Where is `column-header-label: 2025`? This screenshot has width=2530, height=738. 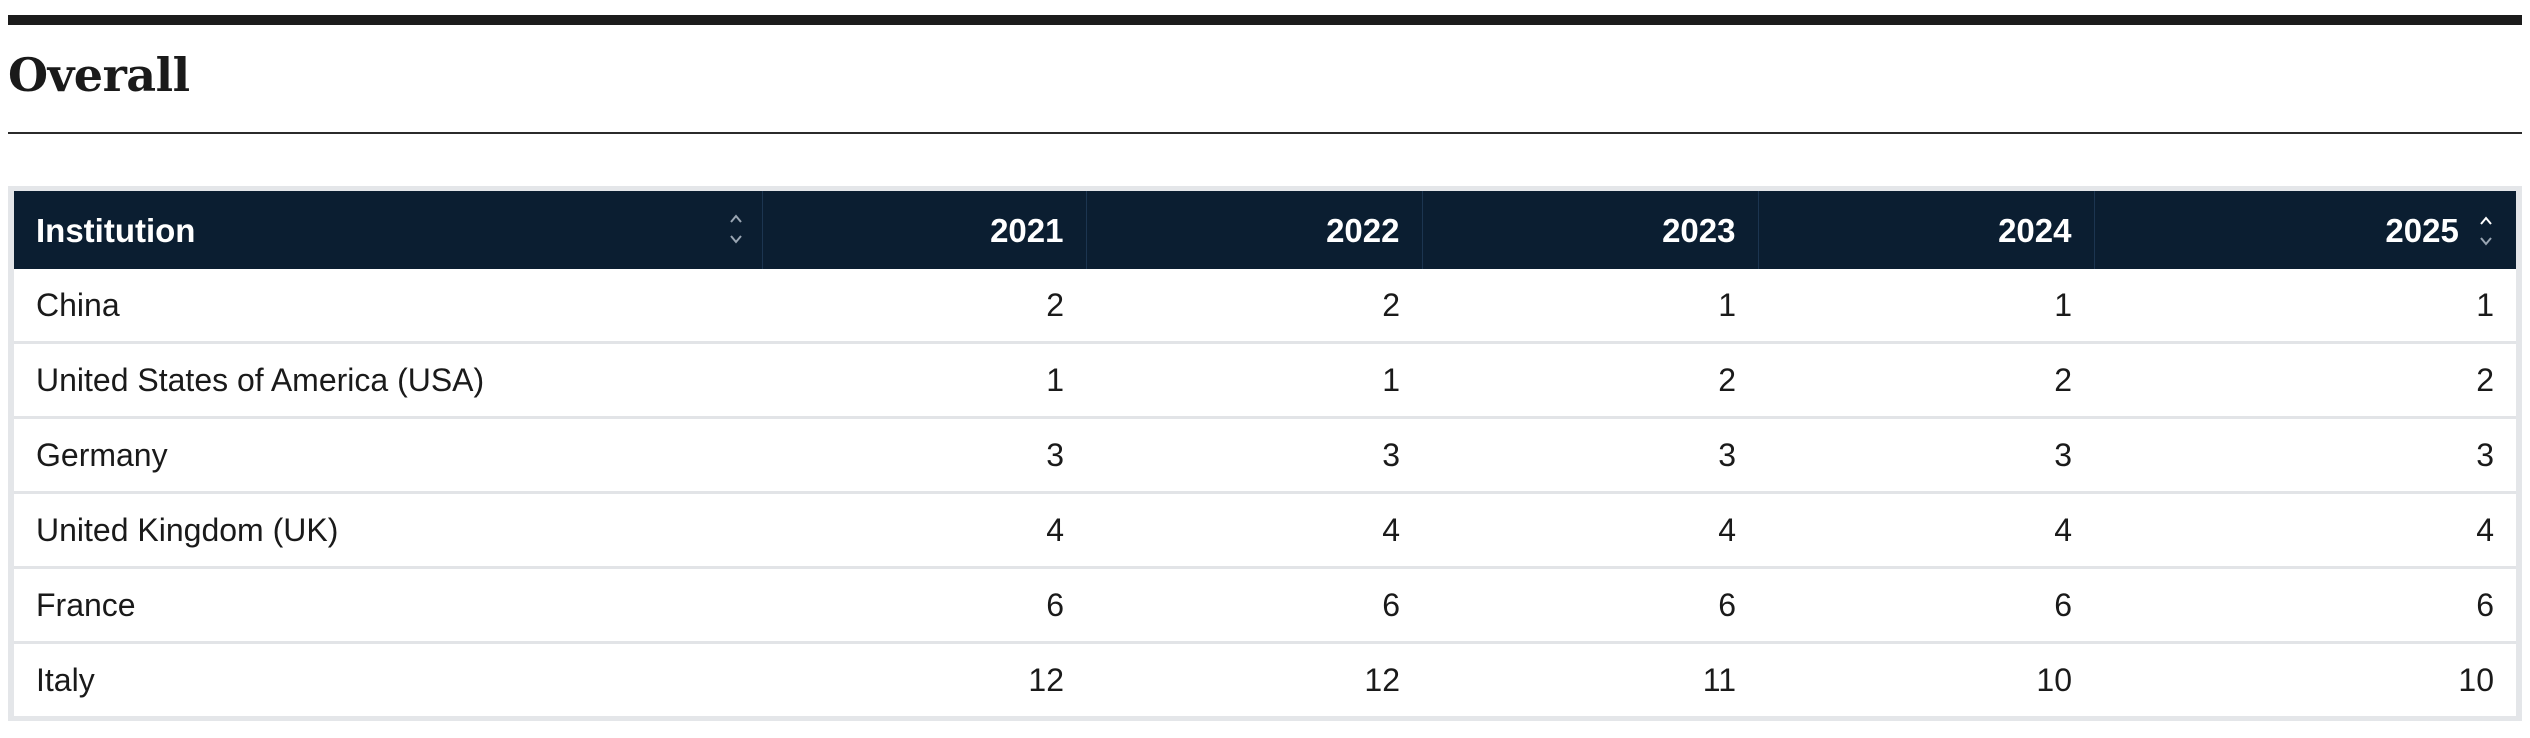 column-header-label: 2025 is located at coordinates (2422, 231).